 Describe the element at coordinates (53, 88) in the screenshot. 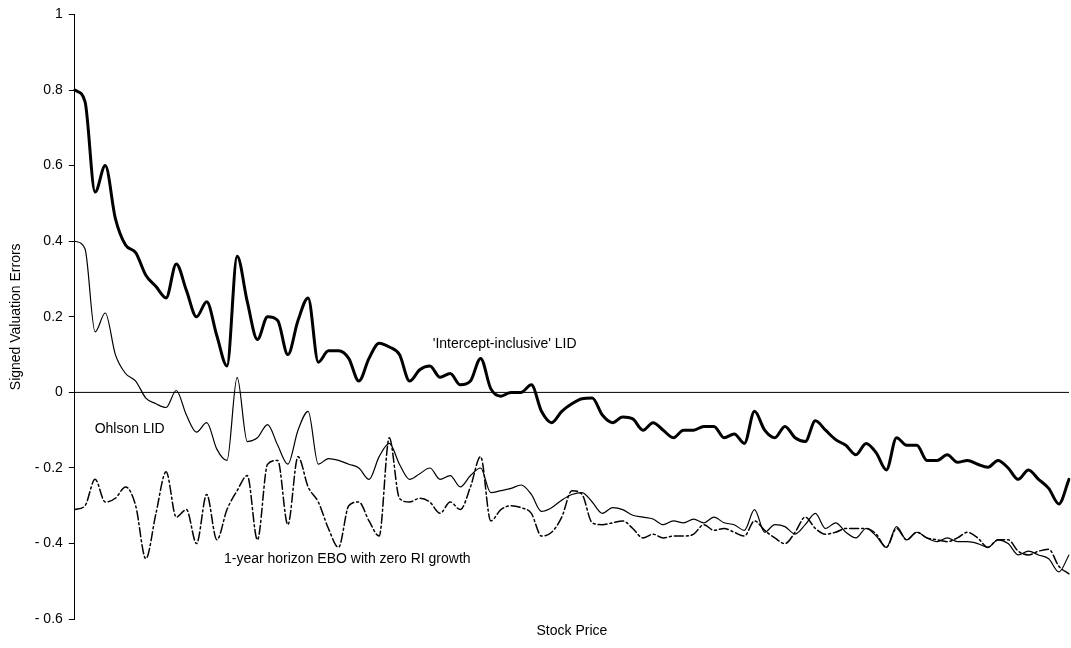

I see `y-tick-label: 0.8` at that location.